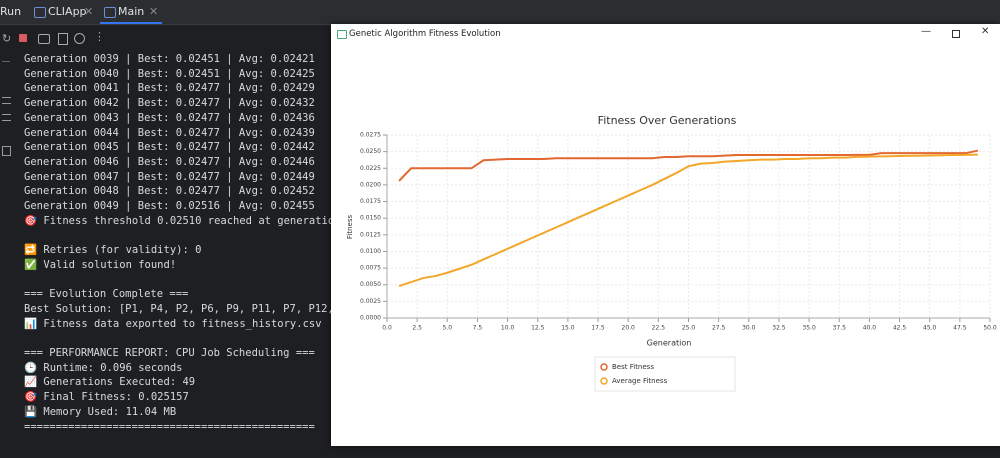 This screenshot has width=1000, height=458. Describe the element at coordinates (809, 328) in the screenshot. I see `x-tick-label: 35.0` at that location.